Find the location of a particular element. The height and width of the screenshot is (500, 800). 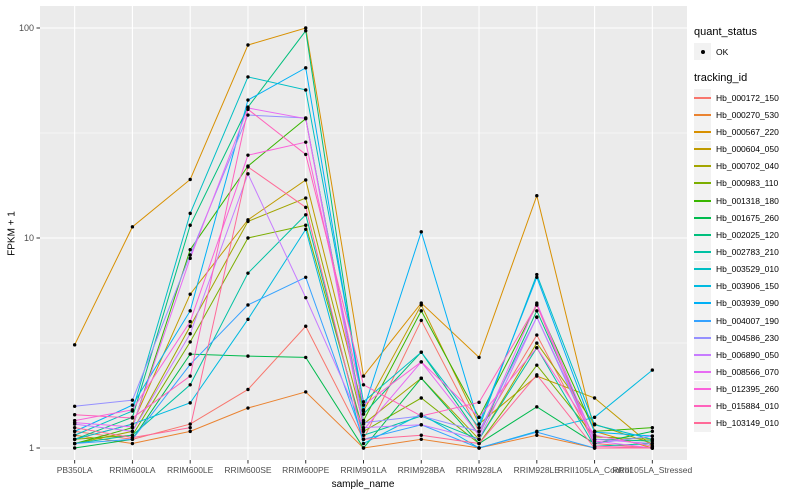

x-tick-label: RRIM600LA is located at coordinates (132, 470).